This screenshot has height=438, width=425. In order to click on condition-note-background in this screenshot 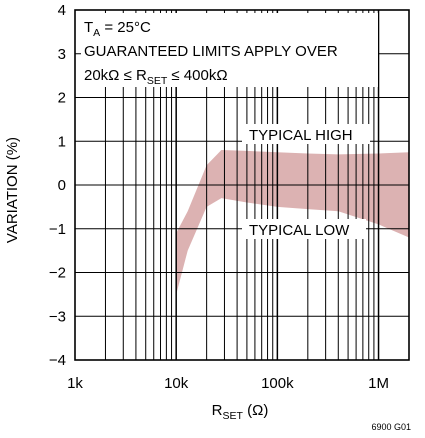, I will do `click(229, 50)`.